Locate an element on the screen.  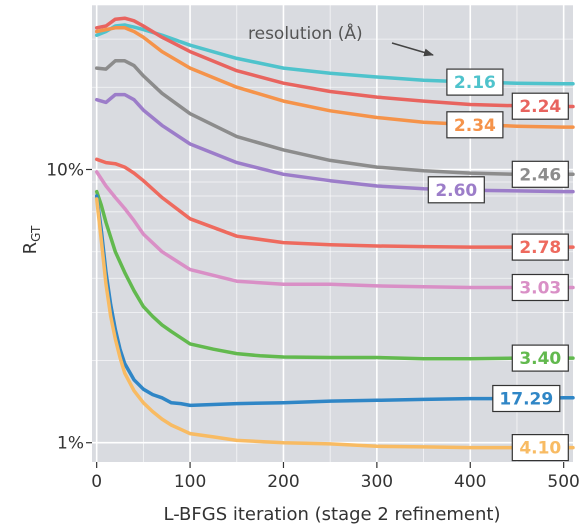
y-axis-title: RGT is located at coordinates (31, 239).